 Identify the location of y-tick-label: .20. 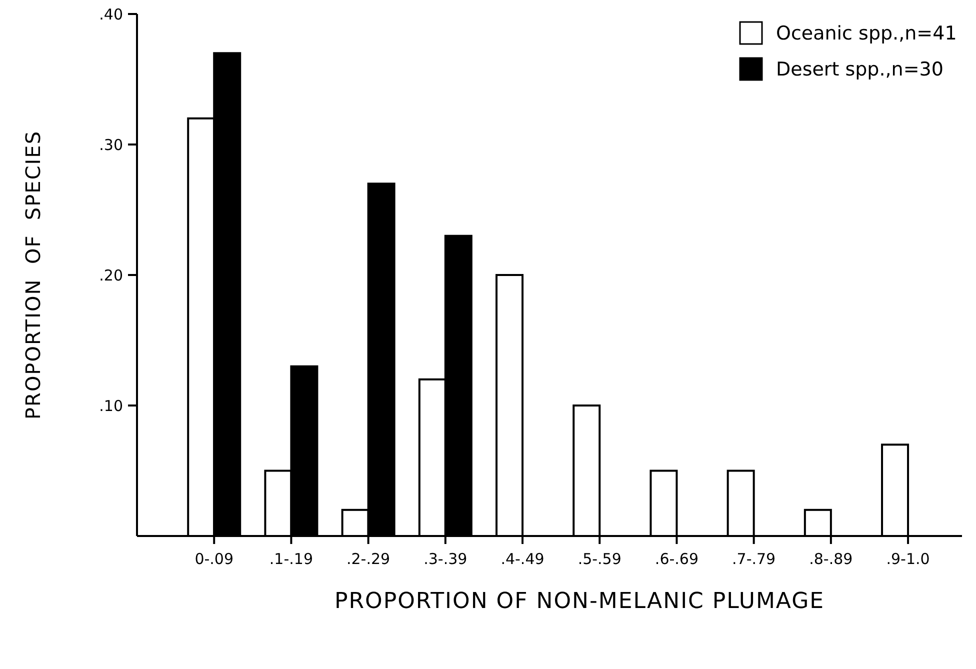
(111, 275).